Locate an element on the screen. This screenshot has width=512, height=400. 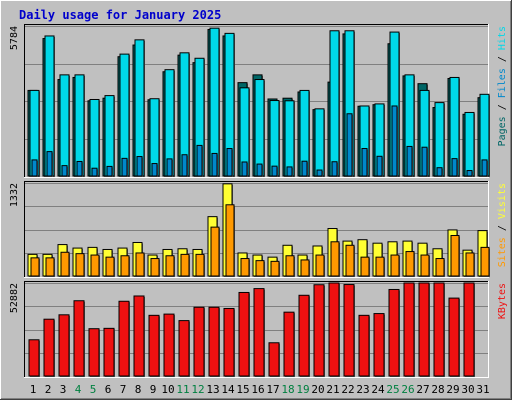
y-max-label-visits: 1332 is located at coordinates (14, 195).